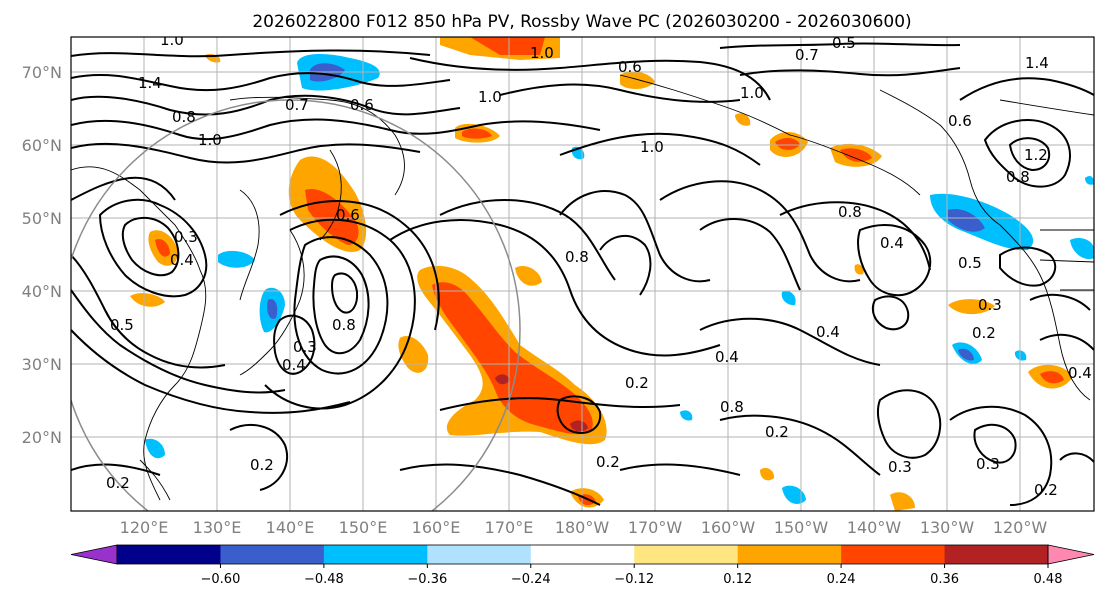 This screenshot has height=604, width=1105. What do you see at coordinates (324, 579) in the screenshot?
I see `colorbar-tick-label: −0.48` at bounding box center [324, 579].